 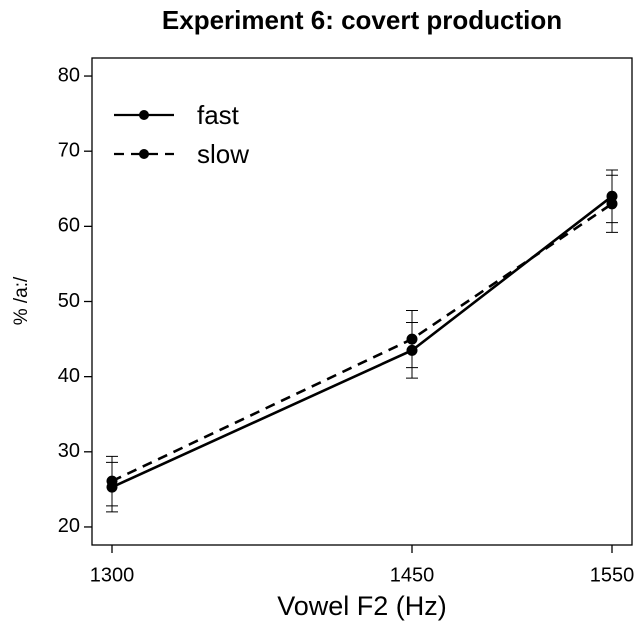 What do you see at coordinates (412, 575) in the screenshot?
I see `x-tick-label: 1450` at bounding box center [412, 575].